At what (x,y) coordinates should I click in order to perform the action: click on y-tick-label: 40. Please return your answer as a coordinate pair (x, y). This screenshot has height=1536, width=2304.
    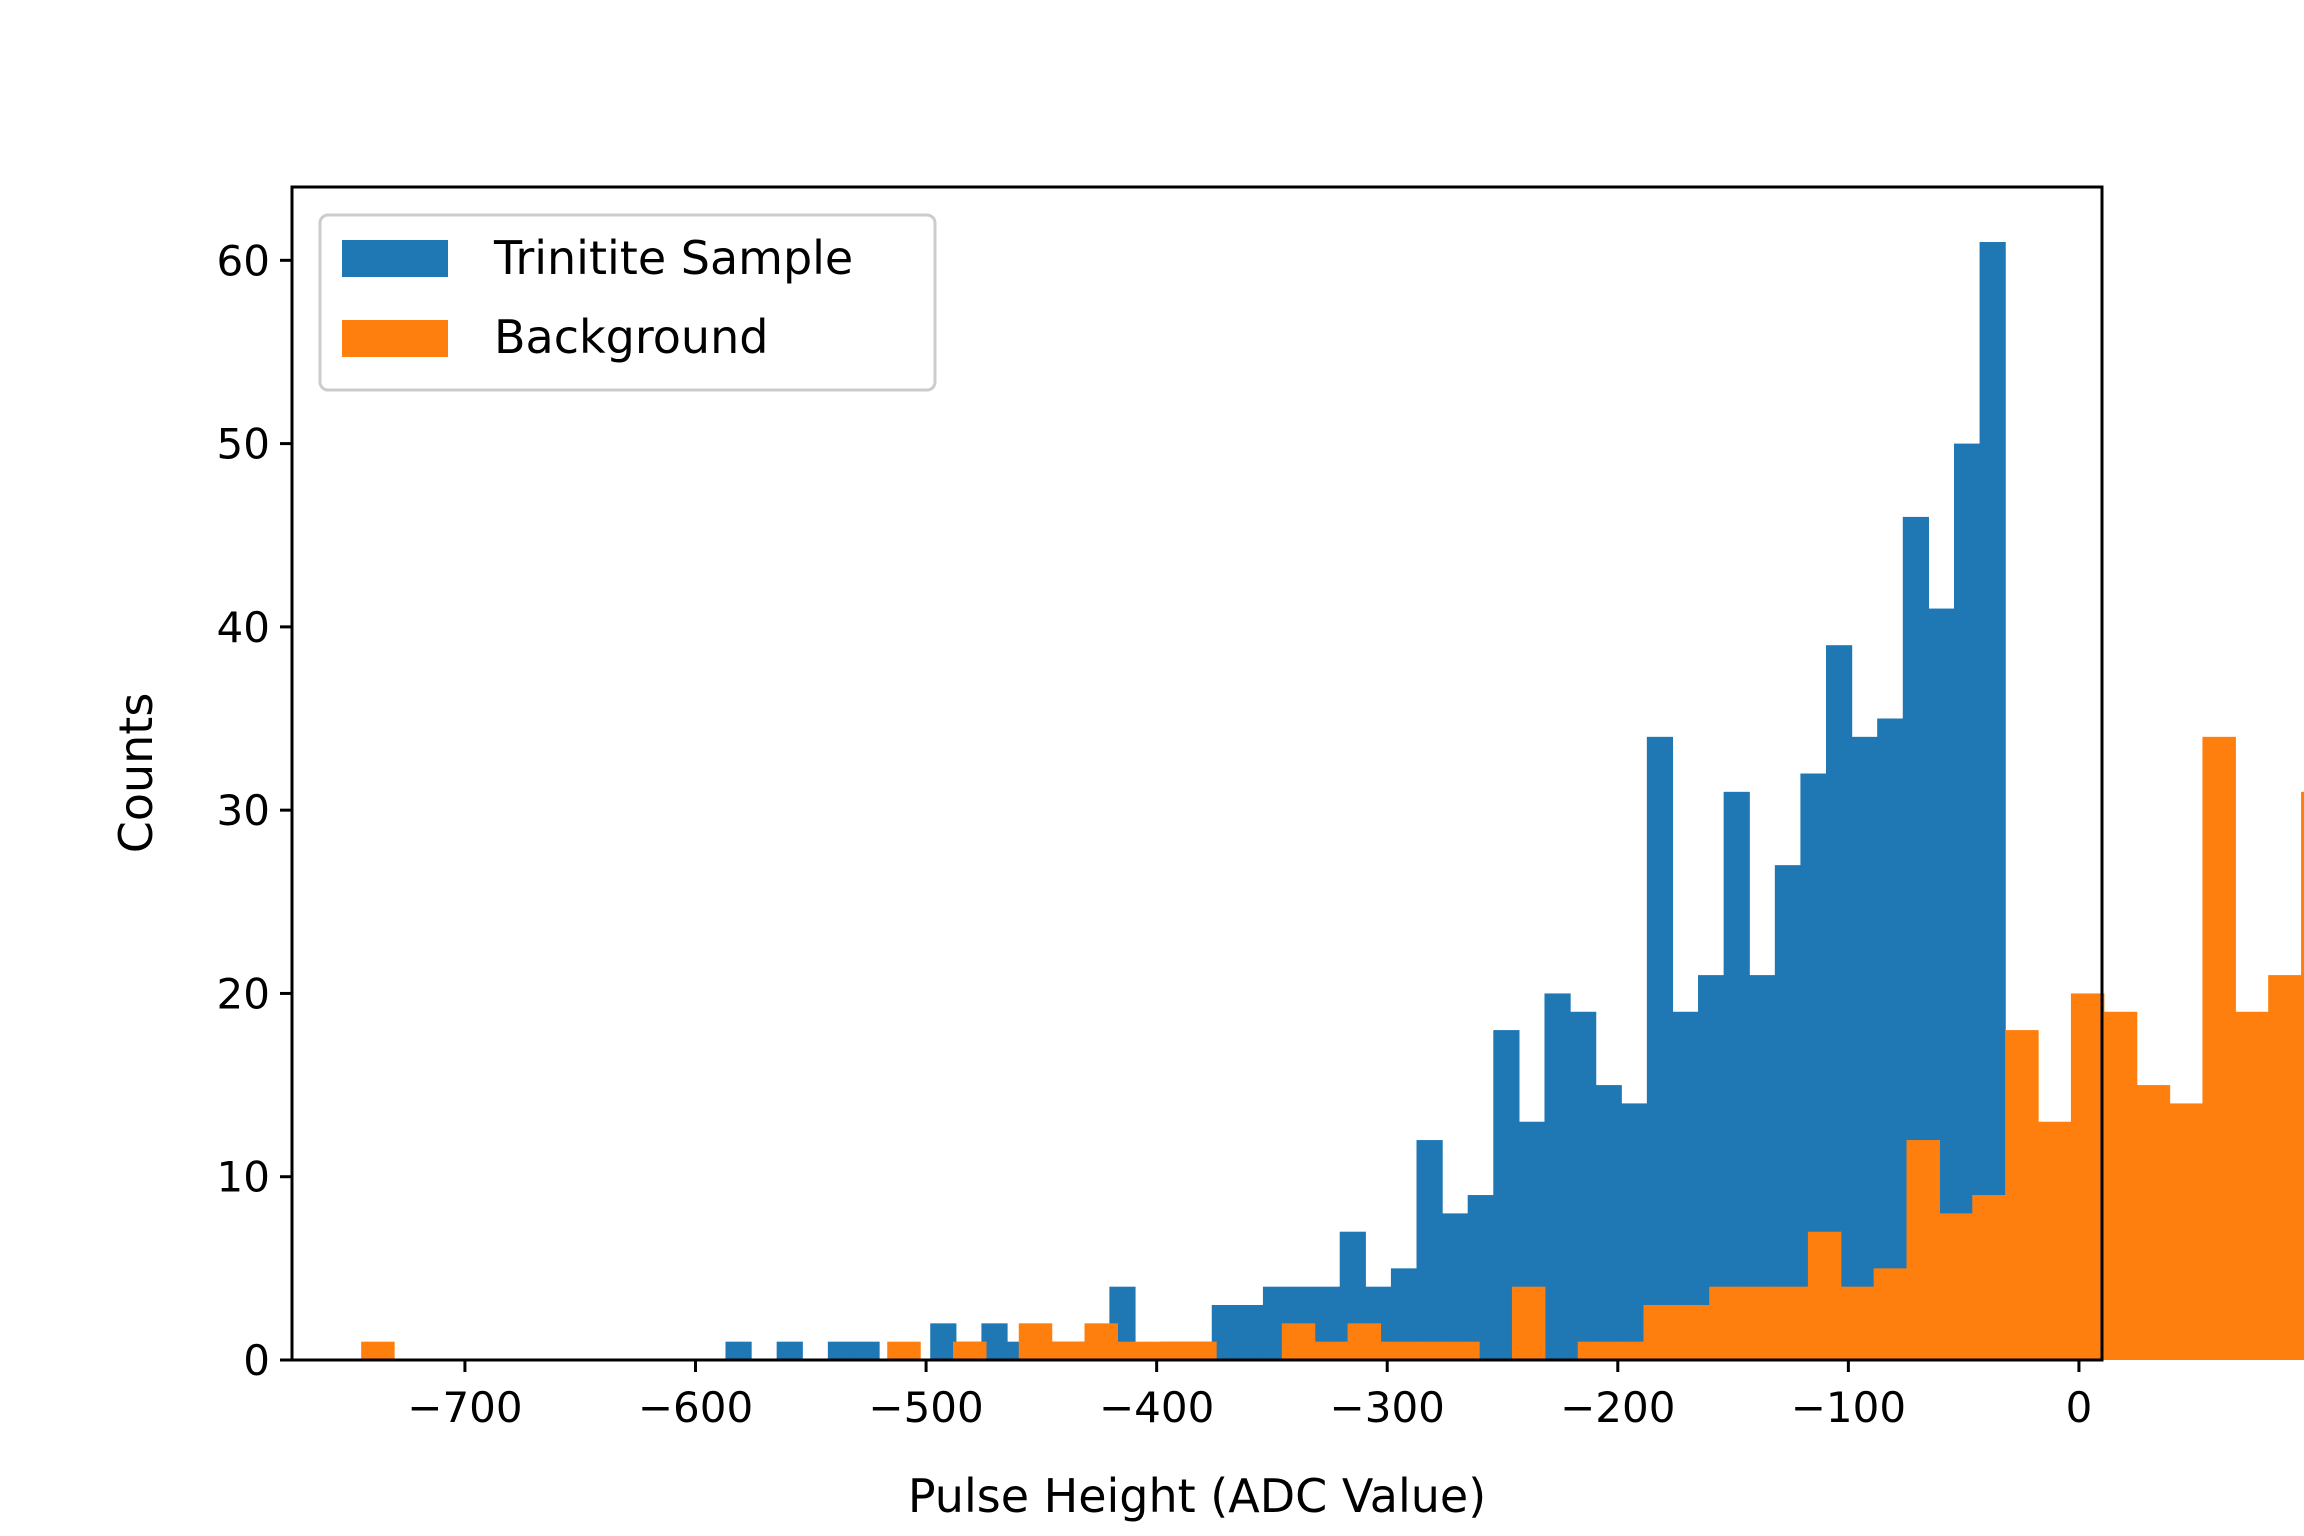
    Looking at the image, I should click on (243, 627).